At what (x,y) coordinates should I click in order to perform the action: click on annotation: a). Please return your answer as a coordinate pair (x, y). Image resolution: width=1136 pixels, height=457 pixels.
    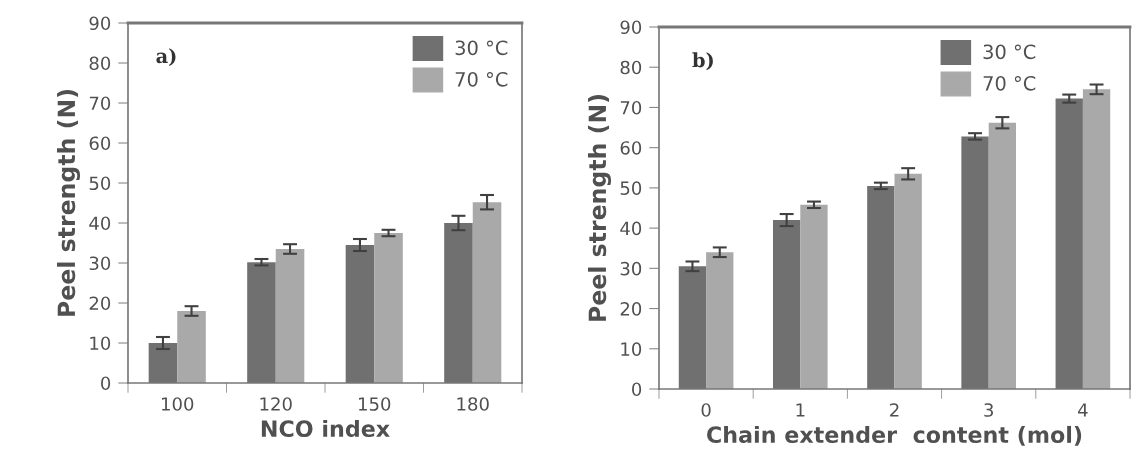
    Looking at the image, I should click on (166, 57).